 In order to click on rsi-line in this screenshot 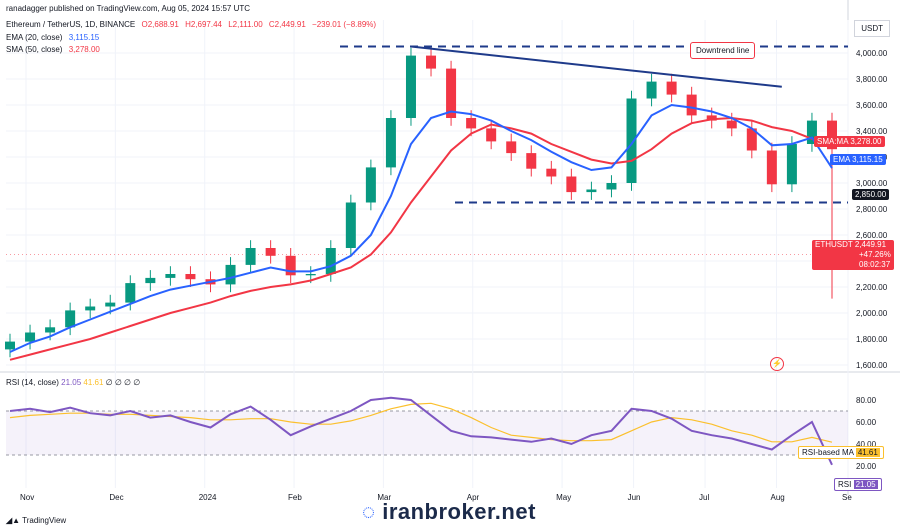, I will do `click(421, 431)`.